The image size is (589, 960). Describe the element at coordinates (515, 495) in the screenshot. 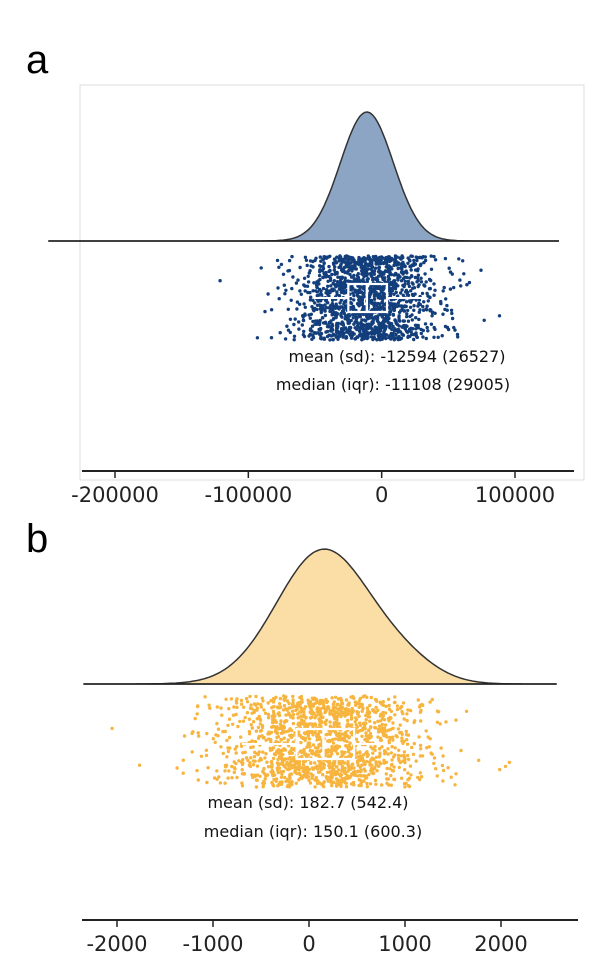

I see `x-tick-label: 100000` at that location.